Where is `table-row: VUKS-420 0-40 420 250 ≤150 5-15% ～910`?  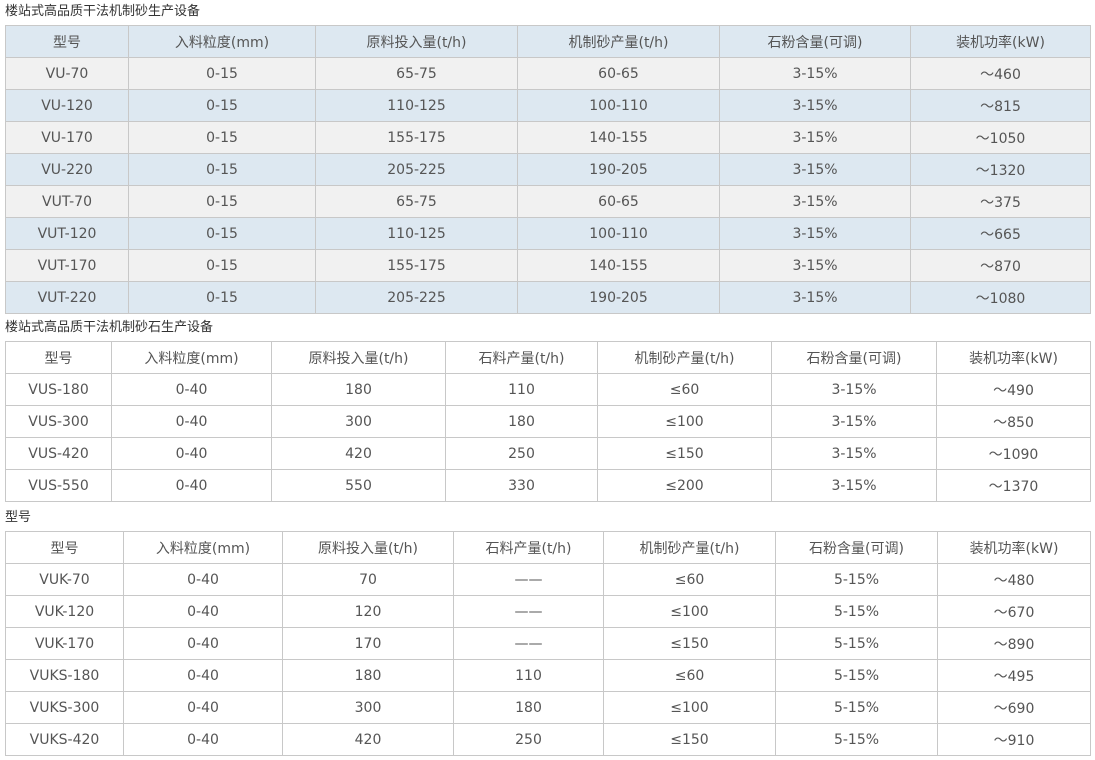 table-row: VUKS-420 0-40 420 250 ≤150 5-15% ～910 is located at coordinates (548, 739).